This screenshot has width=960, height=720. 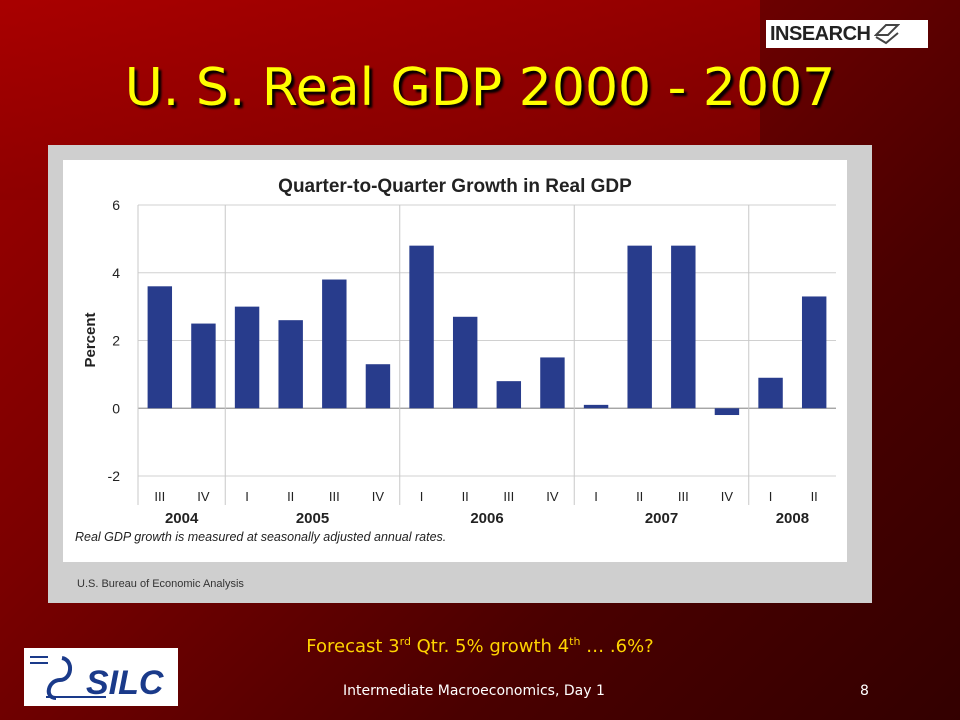 I want to click on forecast-part-1: Forecast 3, so click(x=353, y=646).